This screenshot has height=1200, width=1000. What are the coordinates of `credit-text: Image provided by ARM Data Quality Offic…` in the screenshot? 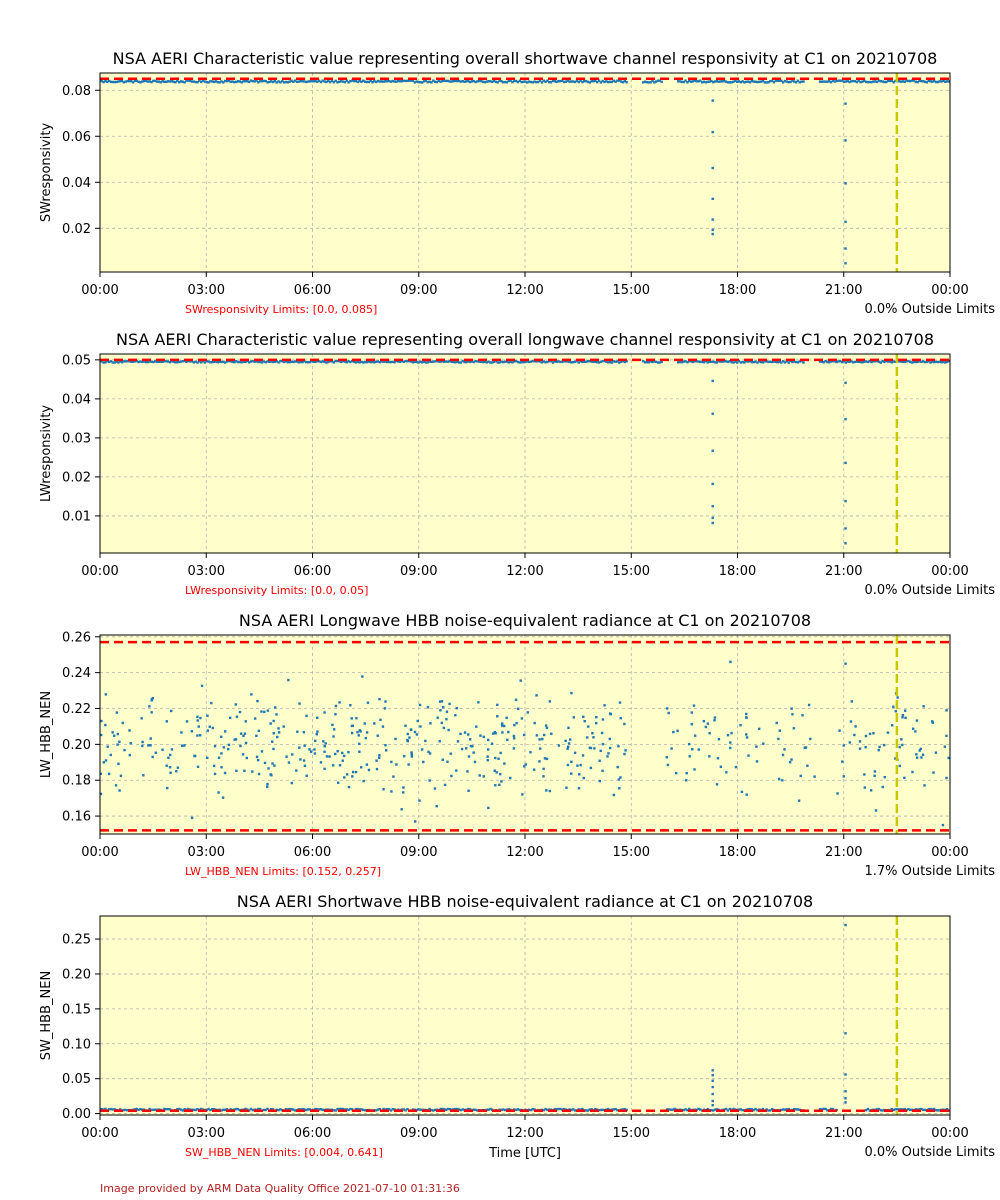 It's located at (280, 1188).